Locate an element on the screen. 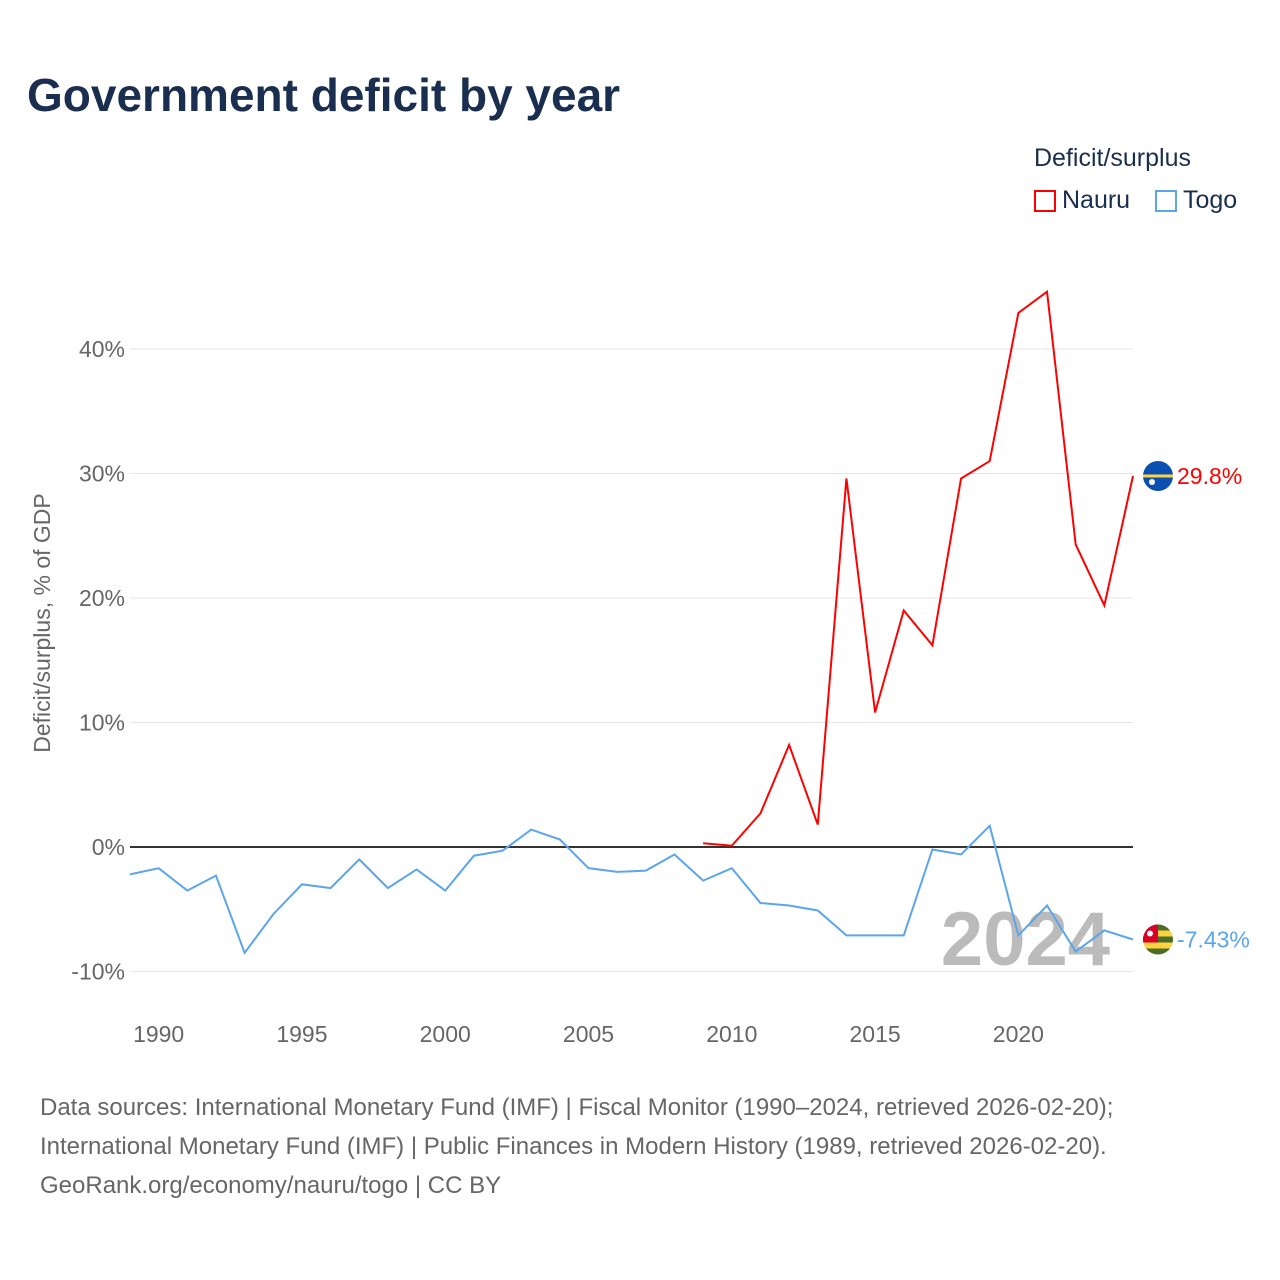 This screenshot has width=1280, height=1280. flag-nauru-icon is located at coordinates (1158, 475).